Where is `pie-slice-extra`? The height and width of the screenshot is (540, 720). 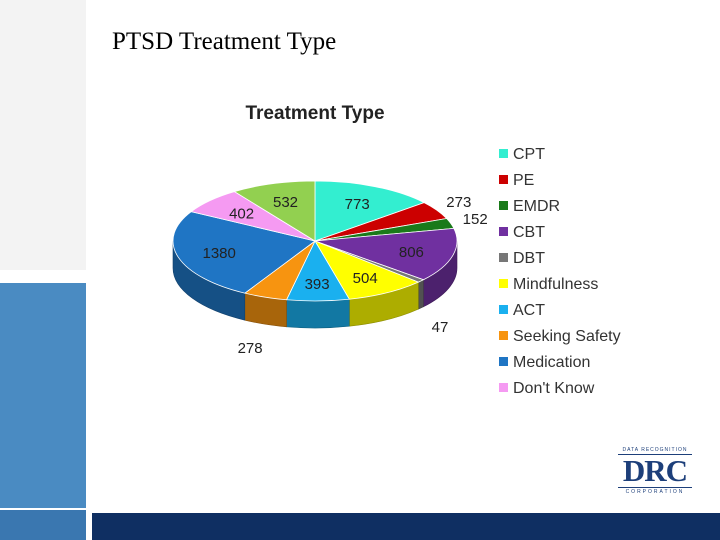 pie-slice-extra is located at coordinates (274, 211).